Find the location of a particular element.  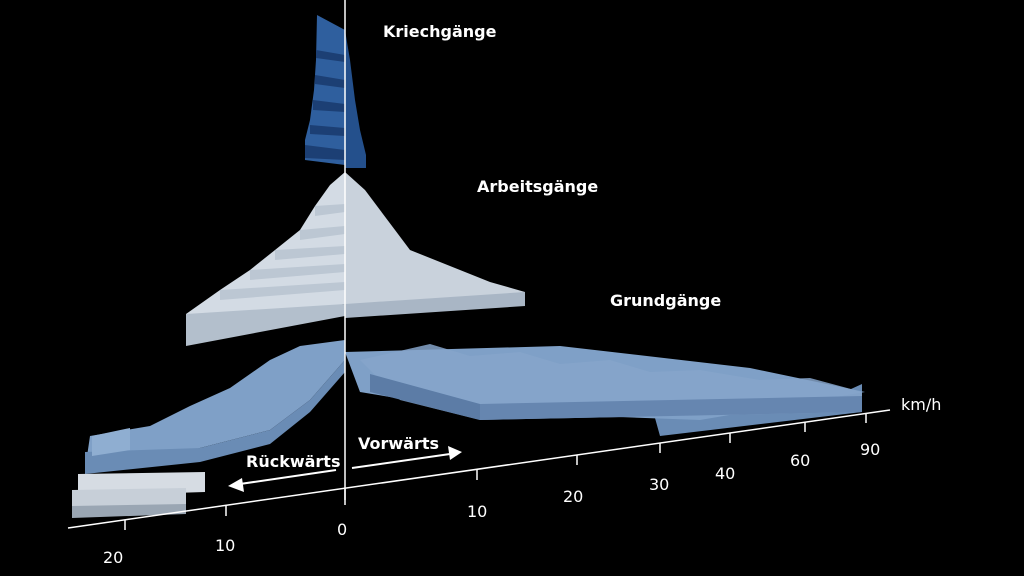

creep-gears-label: Kriechgänge is located at coordinates (440, 31).